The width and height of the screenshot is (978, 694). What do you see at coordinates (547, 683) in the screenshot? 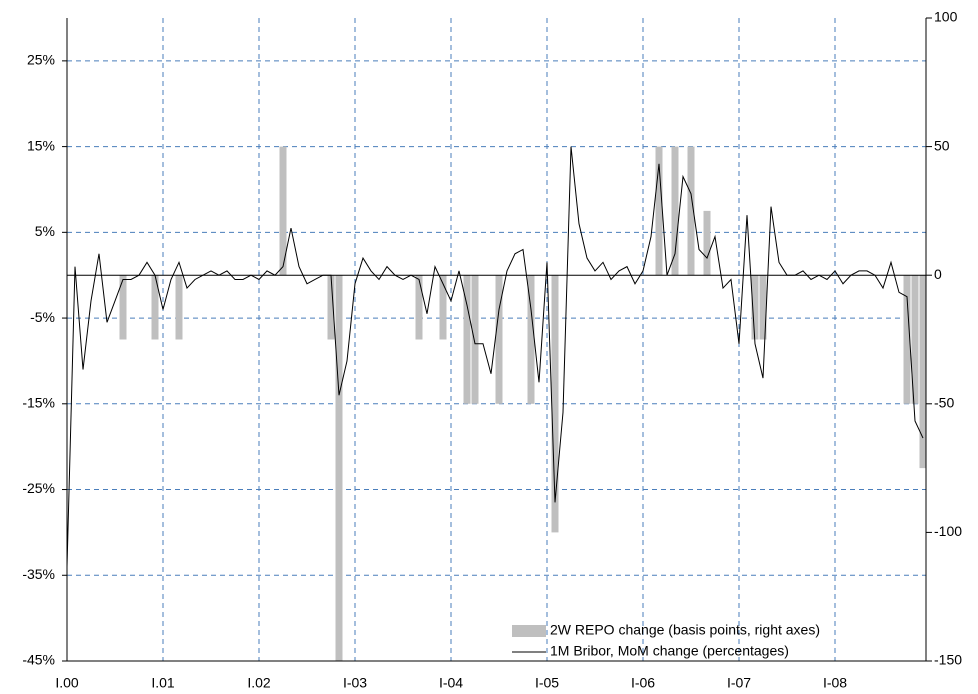
I see `x-tick-label: I-05` at bounding box center [547, 683].